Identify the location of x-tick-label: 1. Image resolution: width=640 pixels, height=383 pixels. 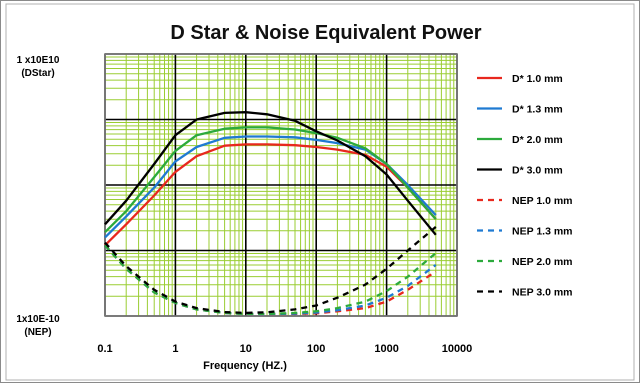
(175, 349).